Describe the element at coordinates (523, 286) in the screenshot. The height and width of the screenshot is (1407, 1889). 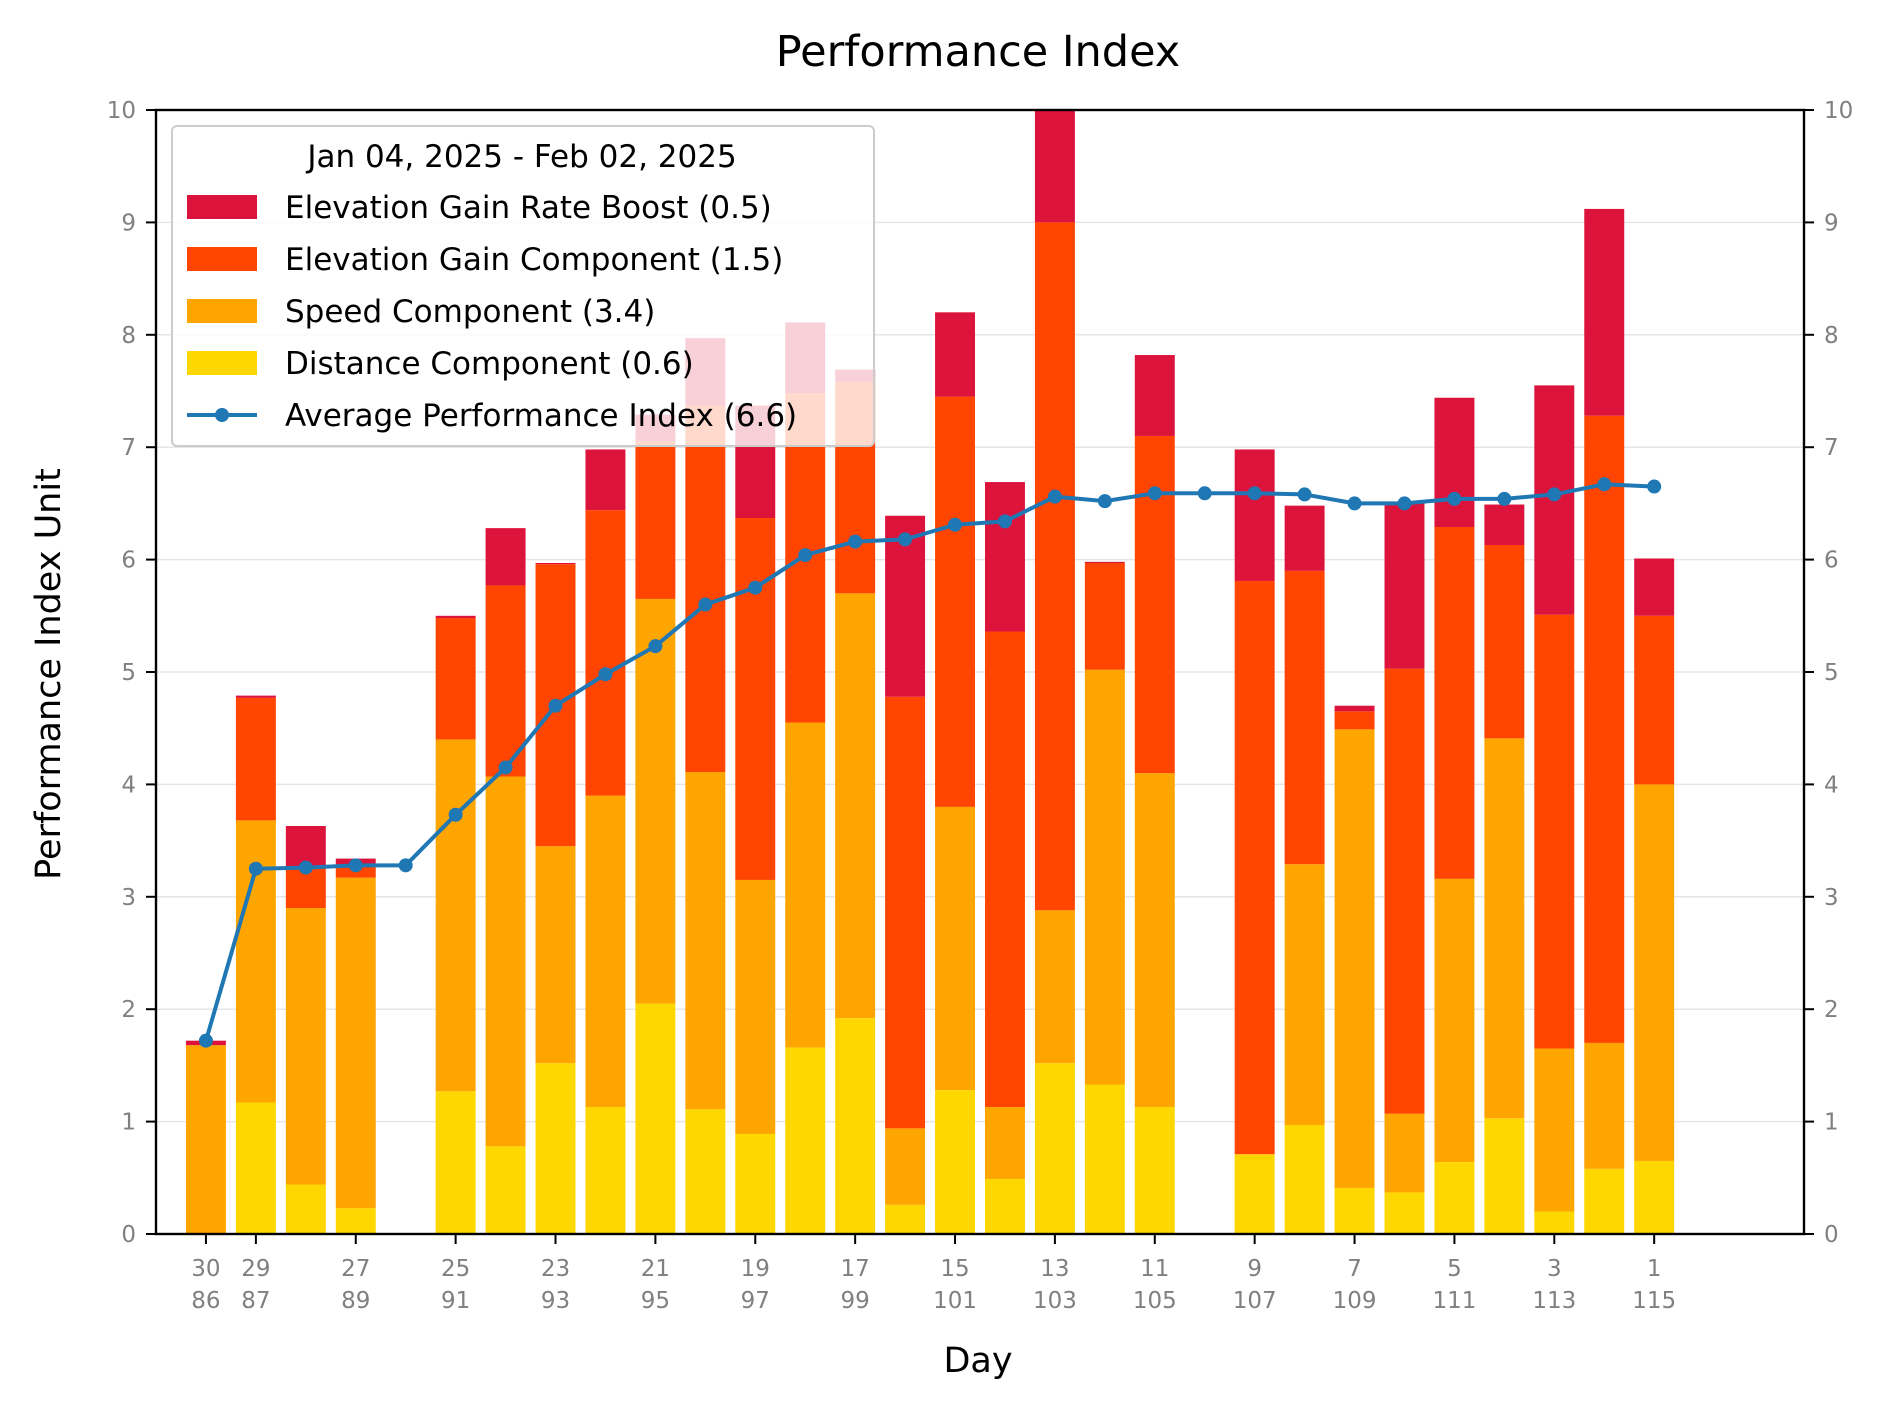
I see `legend-box` at that location.